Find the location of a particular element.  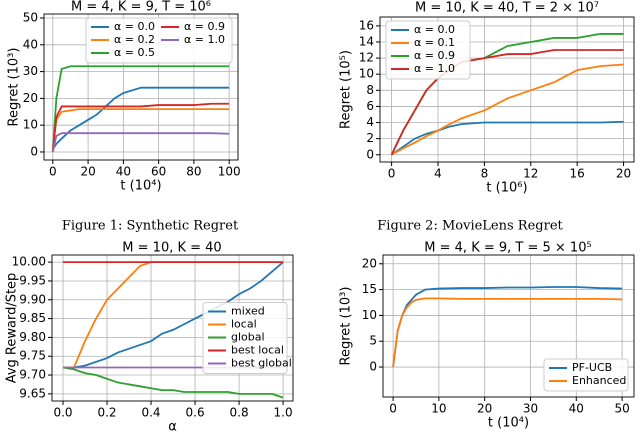

y-tick-label: 9.90 is located at coordinates (32, 299).